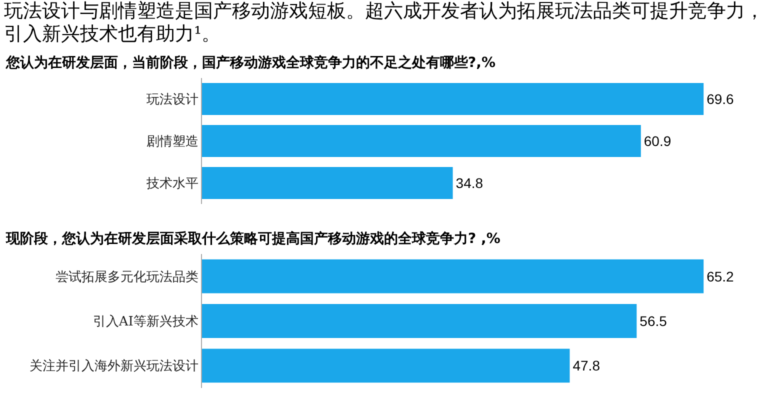 Image resolution: width=776 pixels, height=400 pixels. What do you see at coordinates (113, 366) in the screenshot?
I see `y-tick-label: 关注并引入海外新兴玩法设计` at bounding box center [113, 366].